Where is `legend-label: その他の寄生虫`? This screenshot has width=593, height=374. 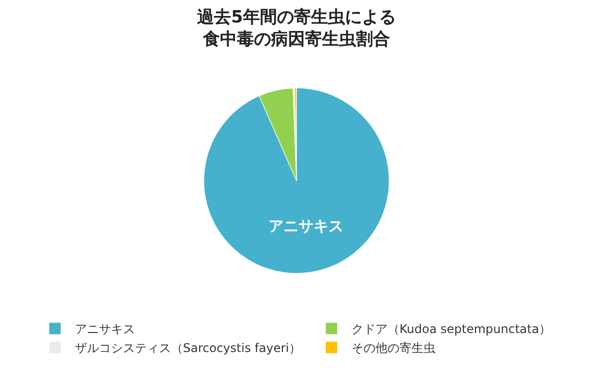 legend-label: その他の寄生虫 is located at coordinates (394, 348).